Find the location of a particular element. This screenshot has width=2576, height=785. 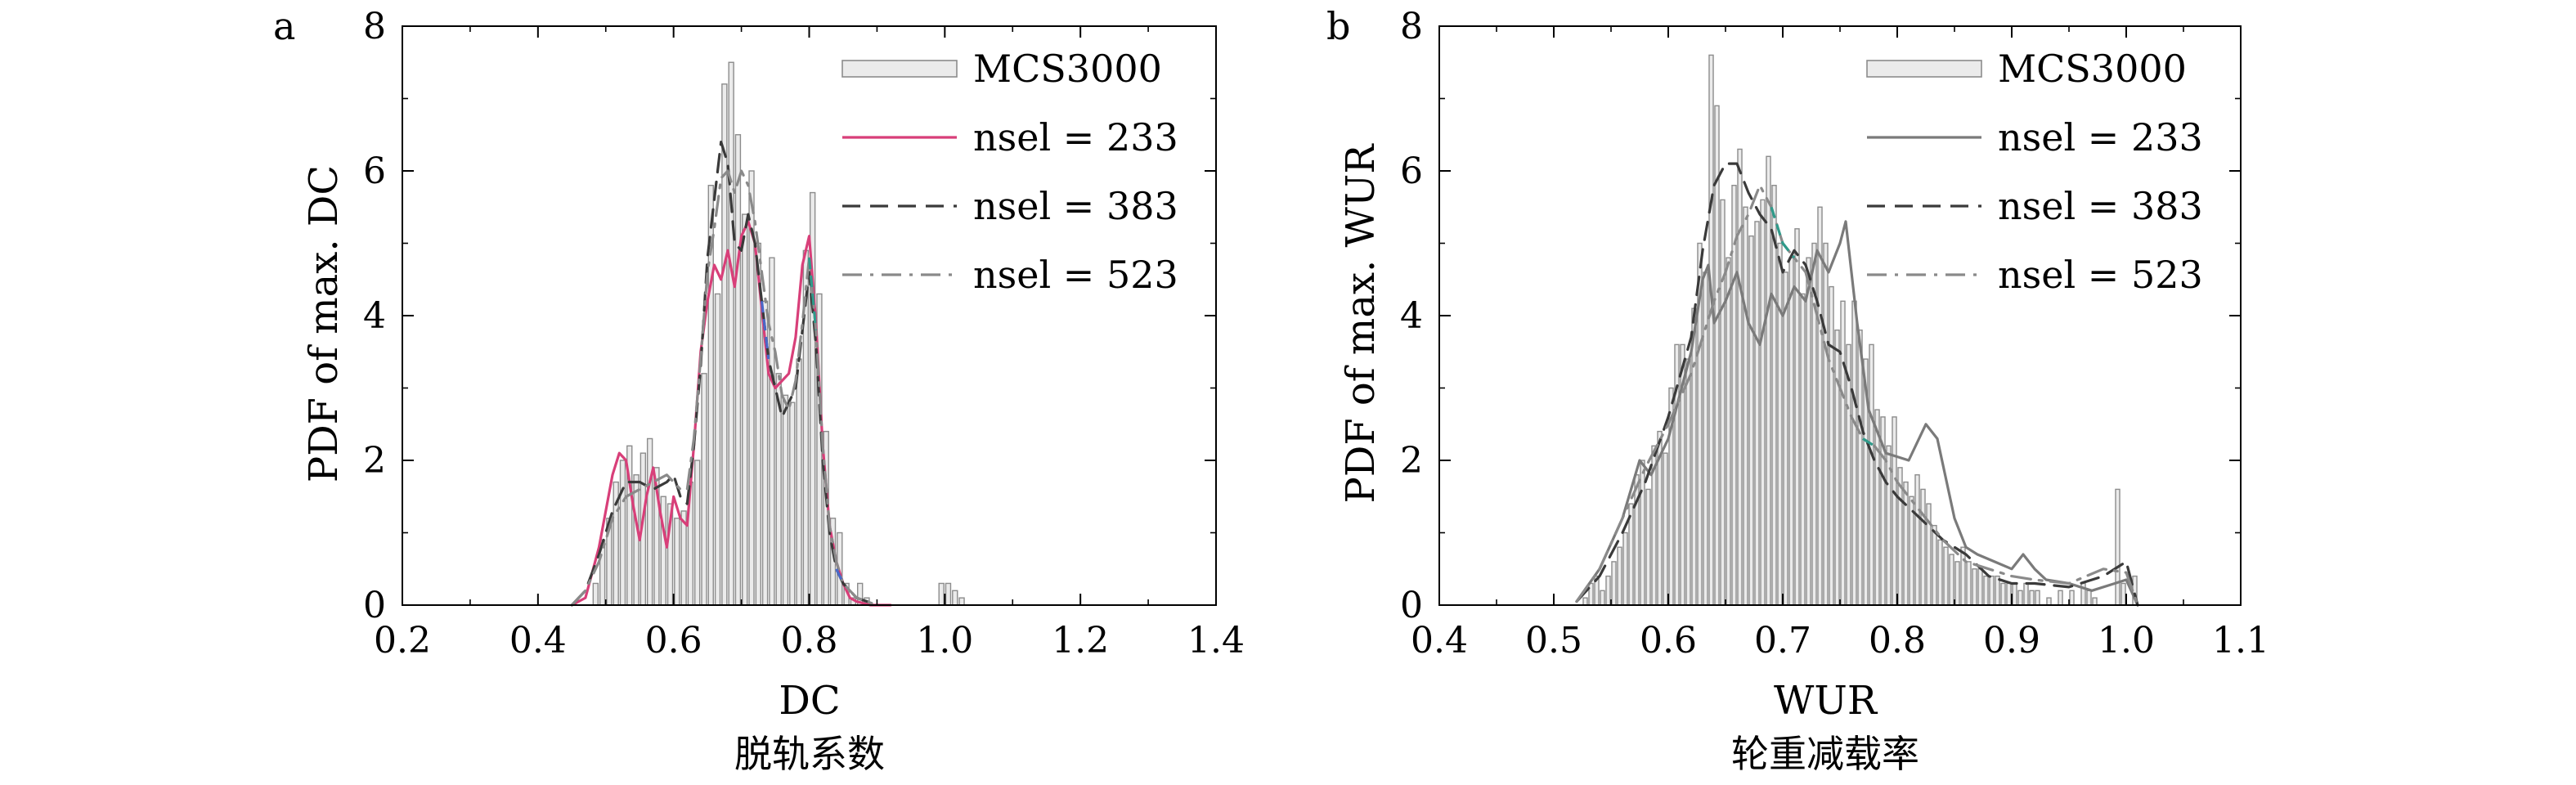

panel-a-x-axis-label: DC is located at coordinates (810, 701).